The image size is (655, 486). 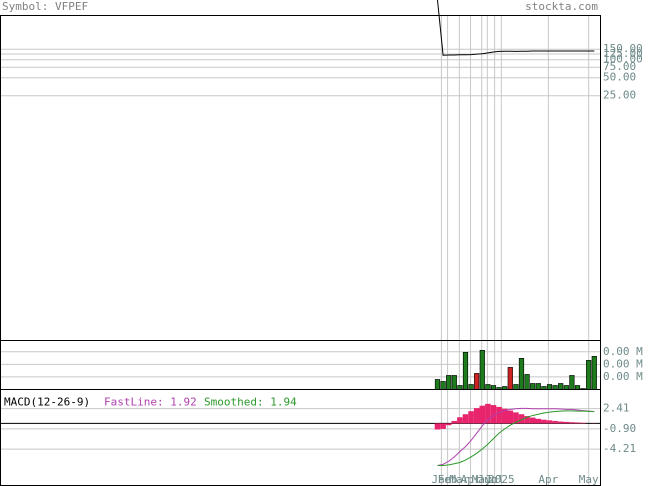 I want to click on symbol: Symbol: VFPEF, so click(x=45, y=6).